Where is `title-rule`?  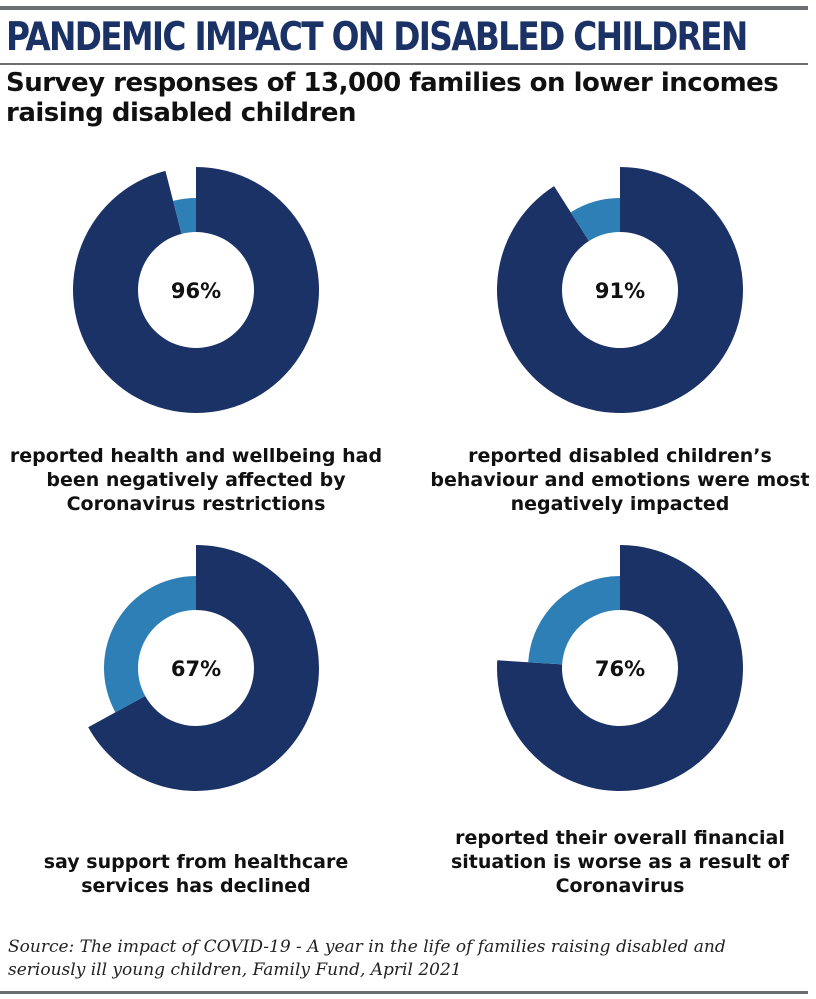 title-rule is located at coordinates (404, 64).